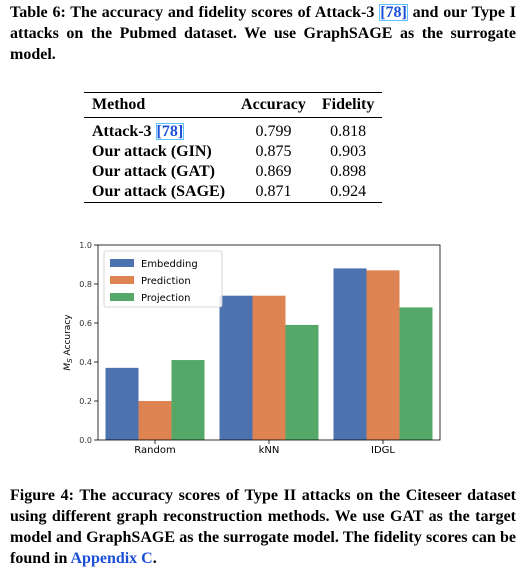 The width and height of the screenshot is (526, 579). What do you see at coordinates (348, 131) in the screenshot?
I see `fidelity-cell: 0.818` at bounding box center [348, 131].